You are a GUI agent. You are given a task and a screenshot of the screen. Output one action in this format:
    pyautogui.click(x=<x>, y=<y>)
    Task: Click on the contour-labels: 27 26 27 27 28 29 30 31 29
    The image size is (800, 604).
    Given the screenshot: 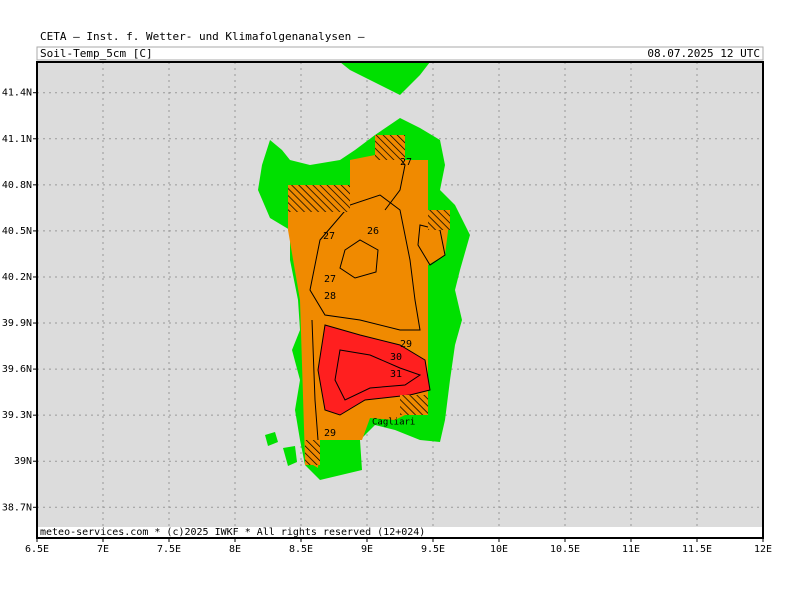 What is the action you would take?
    pyautogui.click(x=367, y=298)
    